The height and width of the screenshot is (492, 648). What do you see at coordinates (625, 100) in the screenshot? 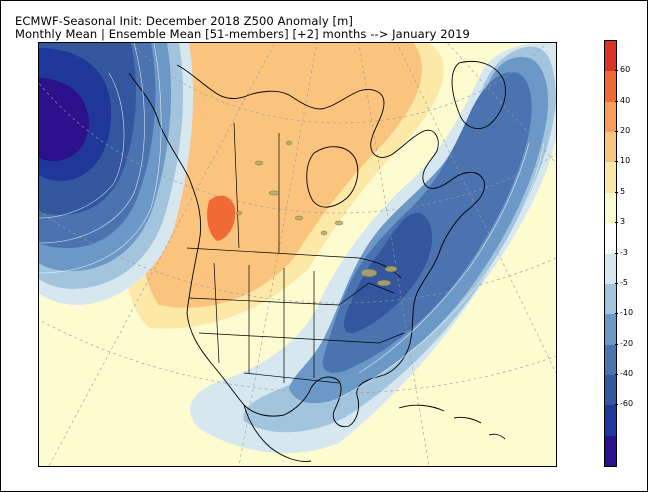
I see `colorbar-tick-label: 40` at bounding box center [625, 100].